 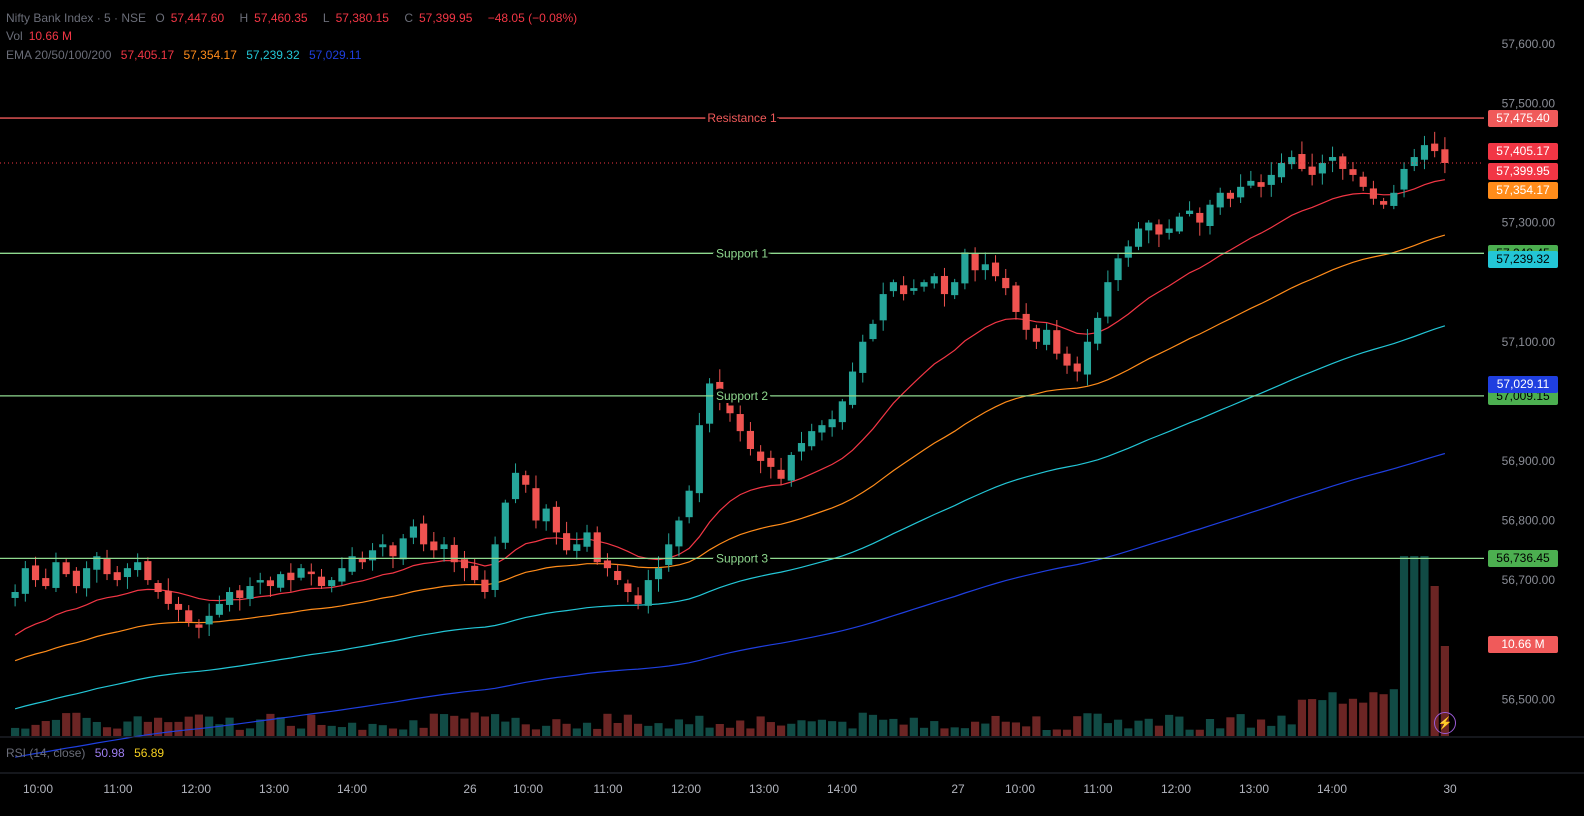 What do you see at coordinates (147, 55) in the screenshot?
I see `ema20-value: 57,405.17` at bounding box center [147, 55].